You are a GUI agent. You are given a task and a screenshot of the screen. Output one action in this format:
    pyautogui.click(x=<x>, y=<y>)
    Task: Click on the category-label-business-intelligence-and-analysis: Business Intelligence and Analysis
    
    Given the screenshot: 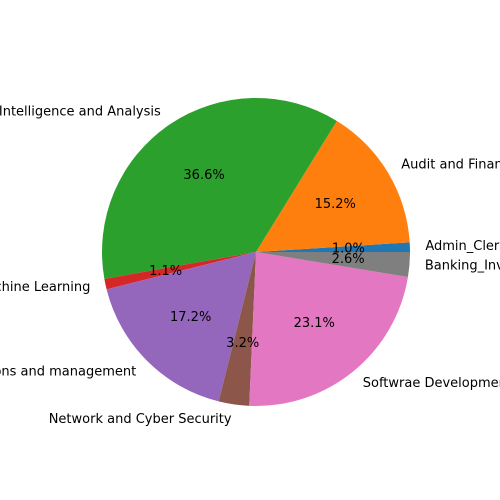 What is the action you would take?
    pyautogui.click(x=80, y=111)
    